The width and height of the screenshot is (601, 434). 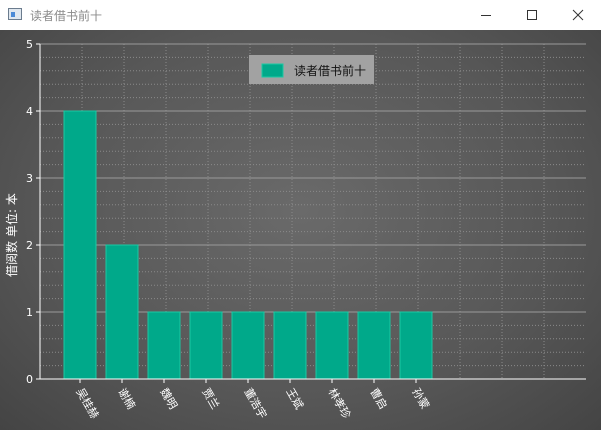 I want to click on close-button, so click(x=578, y=15).